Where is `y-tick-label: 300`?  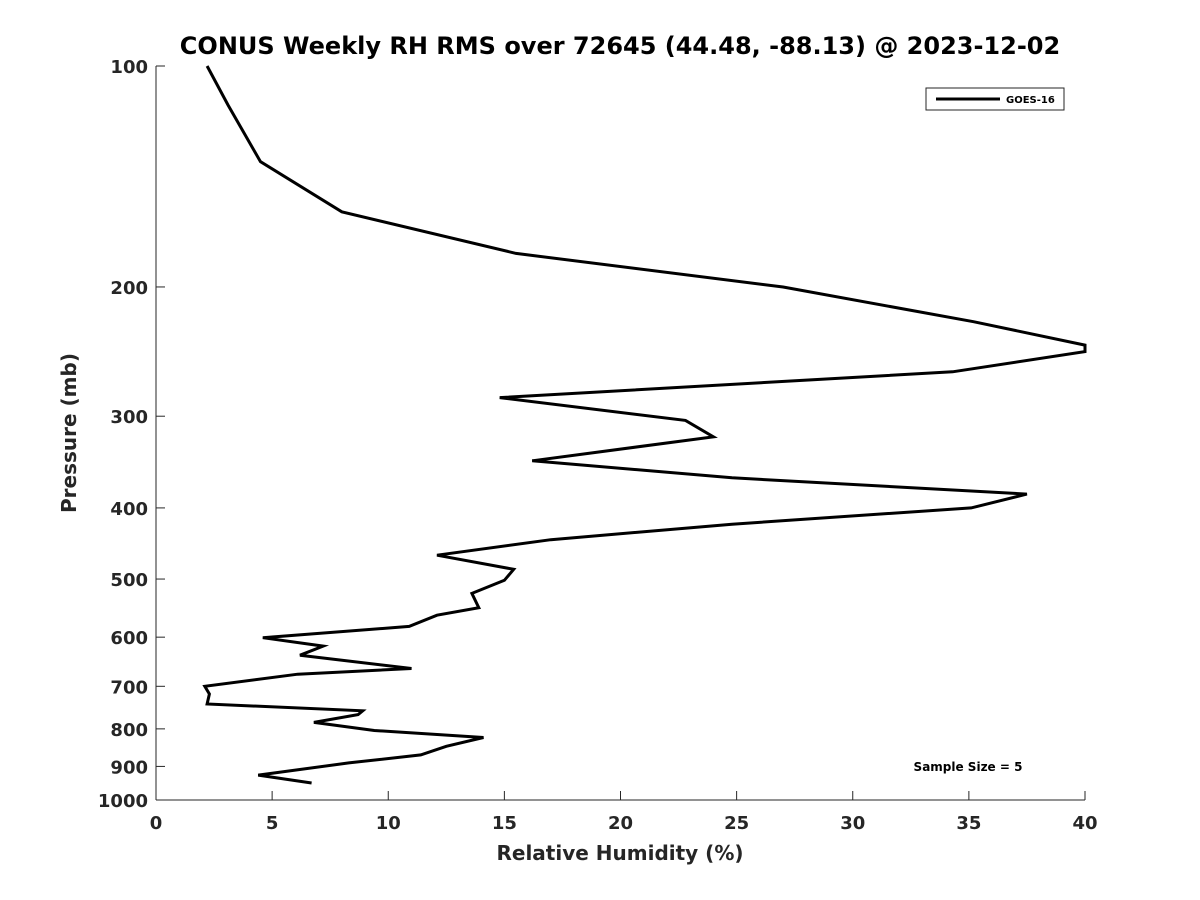 y-tick-label: 300 is located at coordinates (129, 417).